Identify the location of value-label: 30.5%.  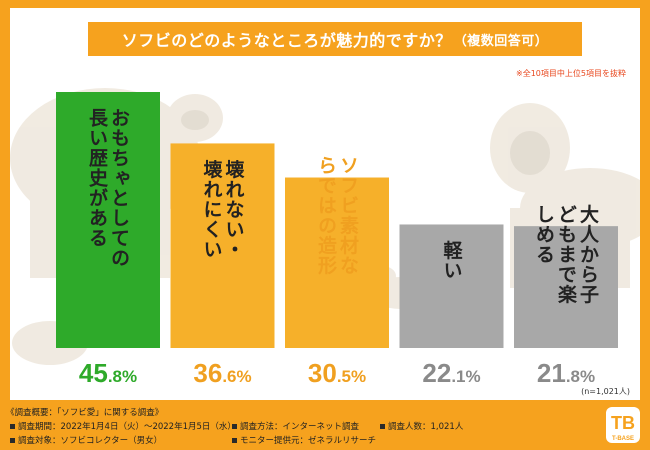
(337, 373).